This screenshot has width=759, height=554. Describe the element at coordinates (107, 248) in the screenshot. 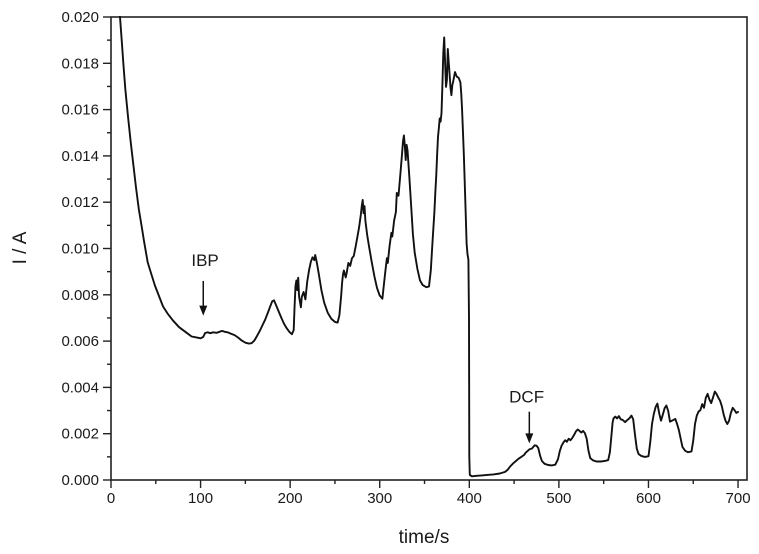

I see `y-axis-ticks` at that location.